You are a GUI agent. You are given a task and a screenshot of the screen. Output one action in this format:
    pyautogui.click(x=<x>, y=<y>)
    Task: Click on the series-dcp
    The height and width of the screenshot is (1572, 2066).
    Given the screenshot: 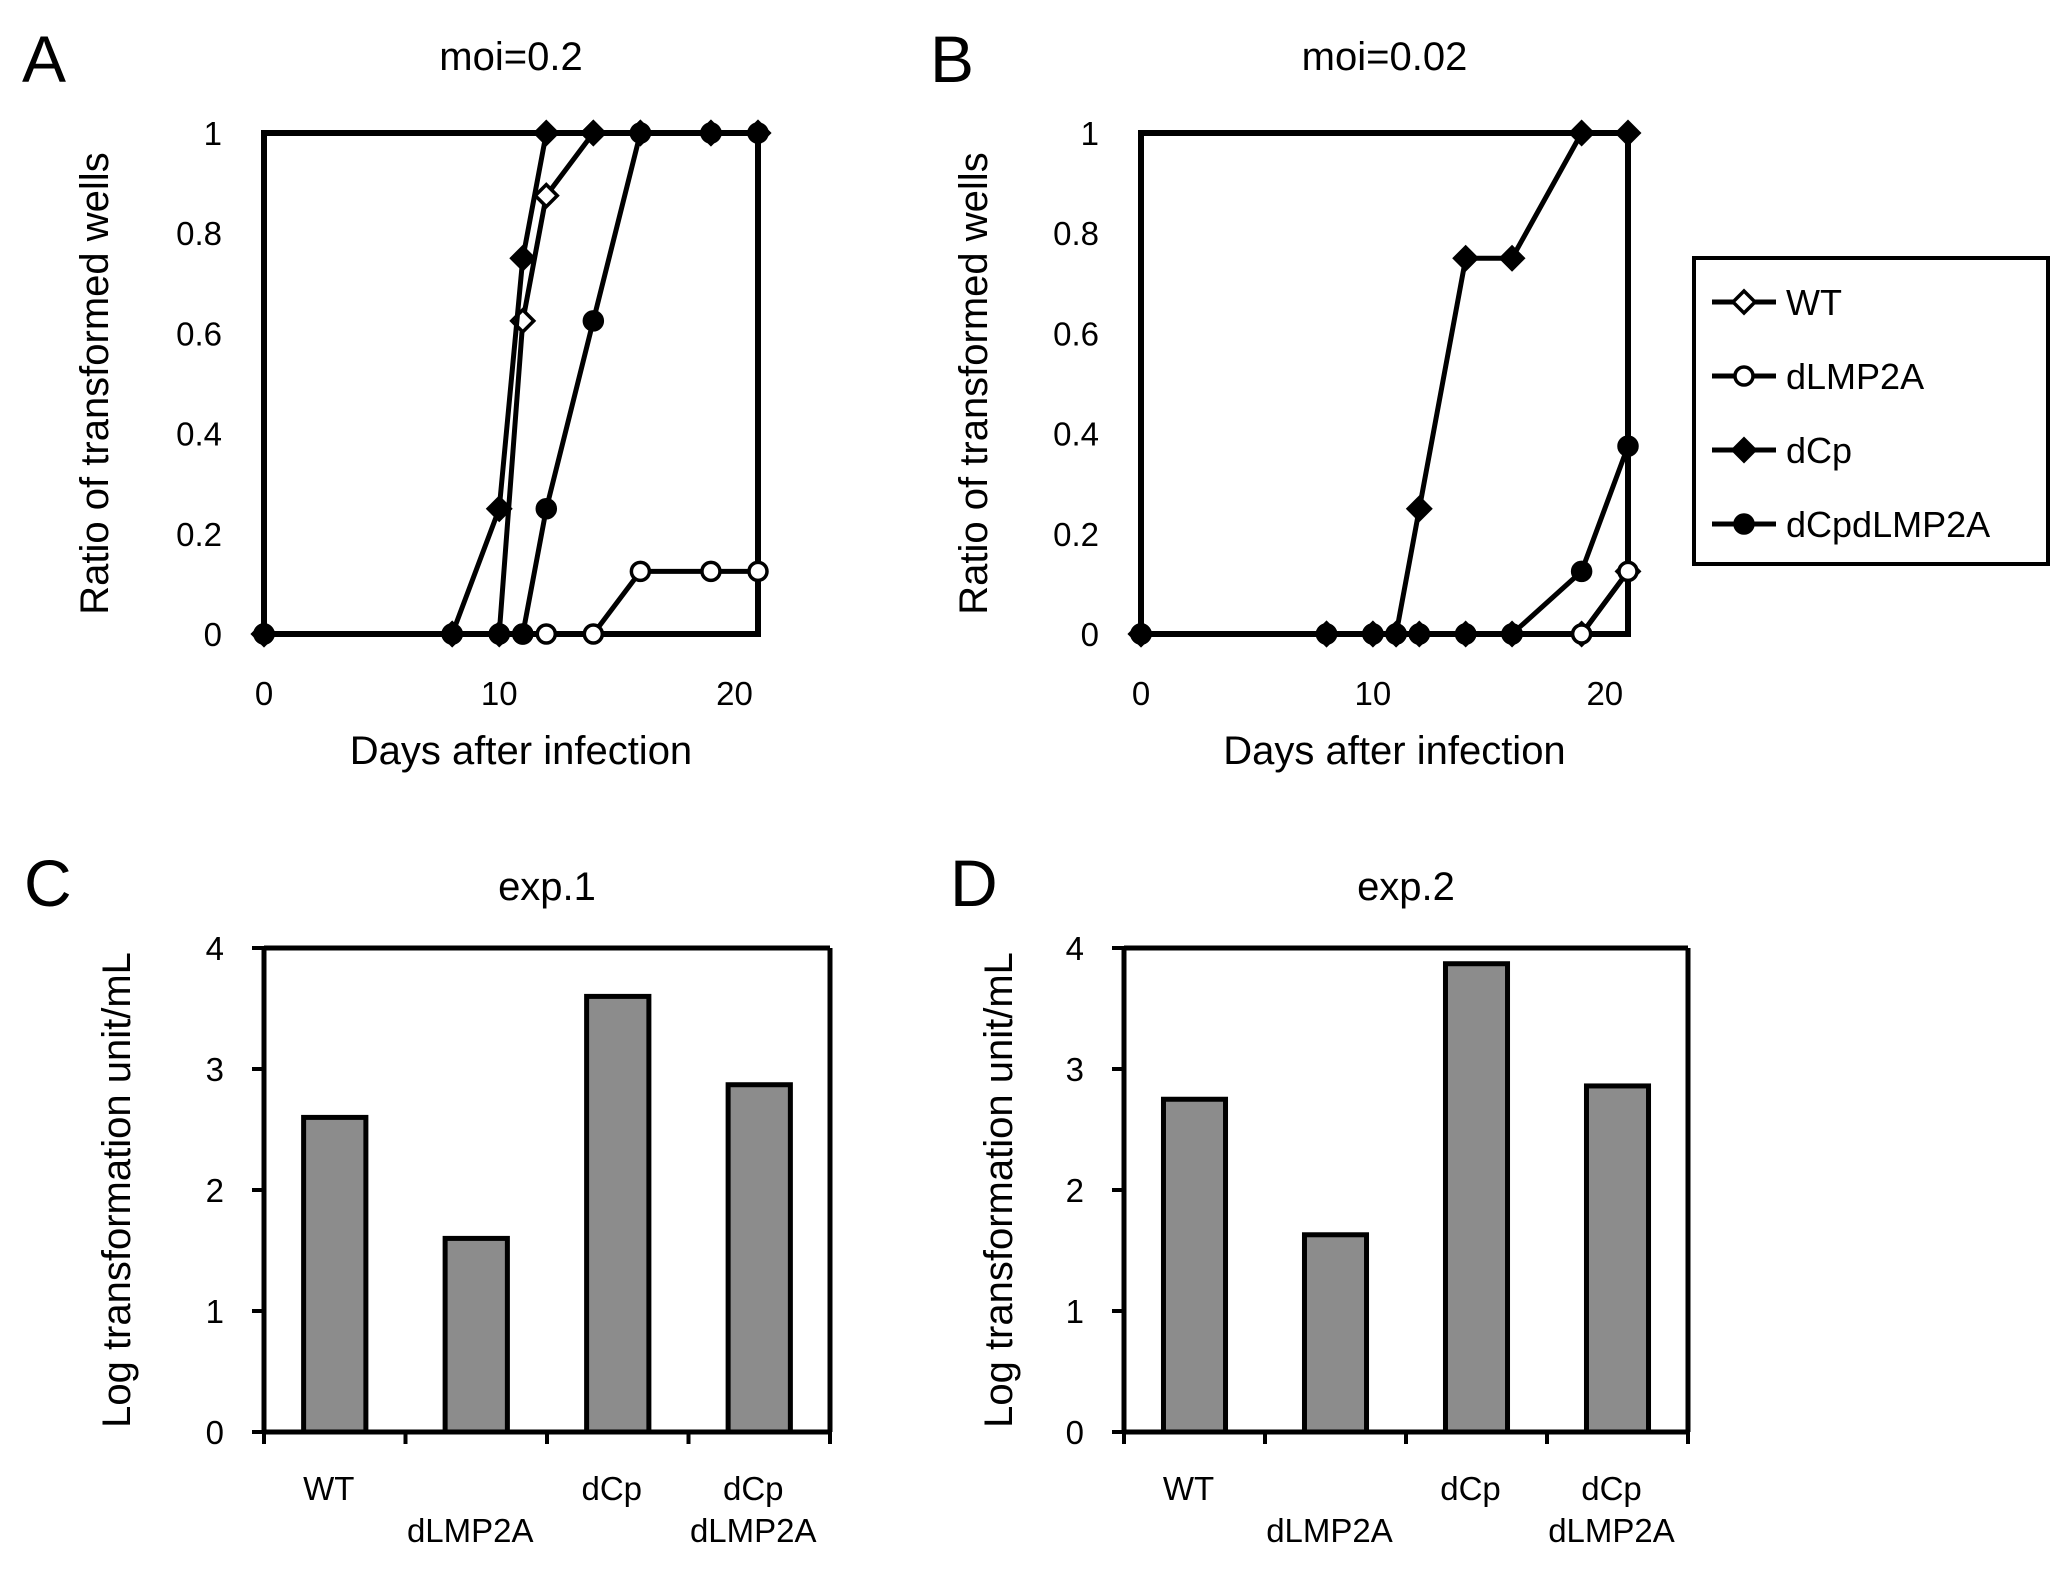 What is the action you would take?
    pyautogui.click(x=511, y=383)
    